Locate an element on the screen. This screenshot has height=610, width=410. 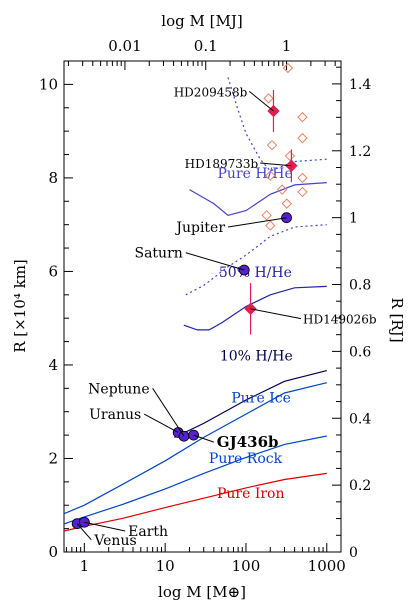
series-label: 10% H/He is located at coordinates (256, 356).